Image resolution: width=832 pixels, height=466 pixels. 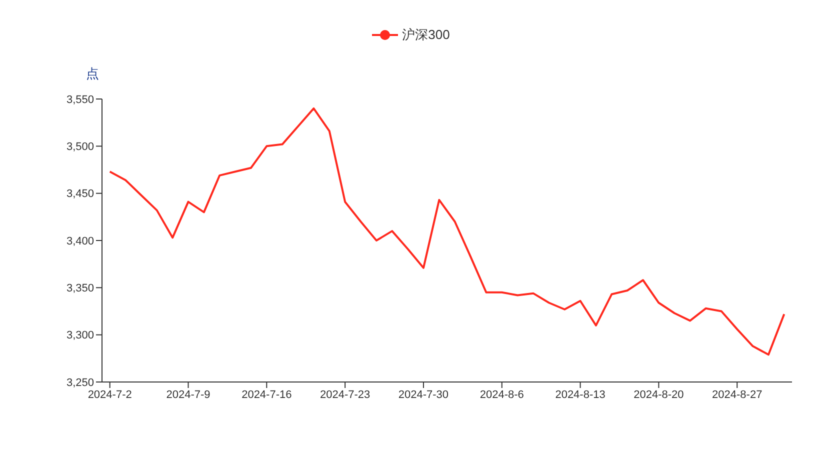 What do you see at coordinates (80, 241) in the screenshot?
I see `y-tick-label: 3,400` at bounding box center [80, 241].